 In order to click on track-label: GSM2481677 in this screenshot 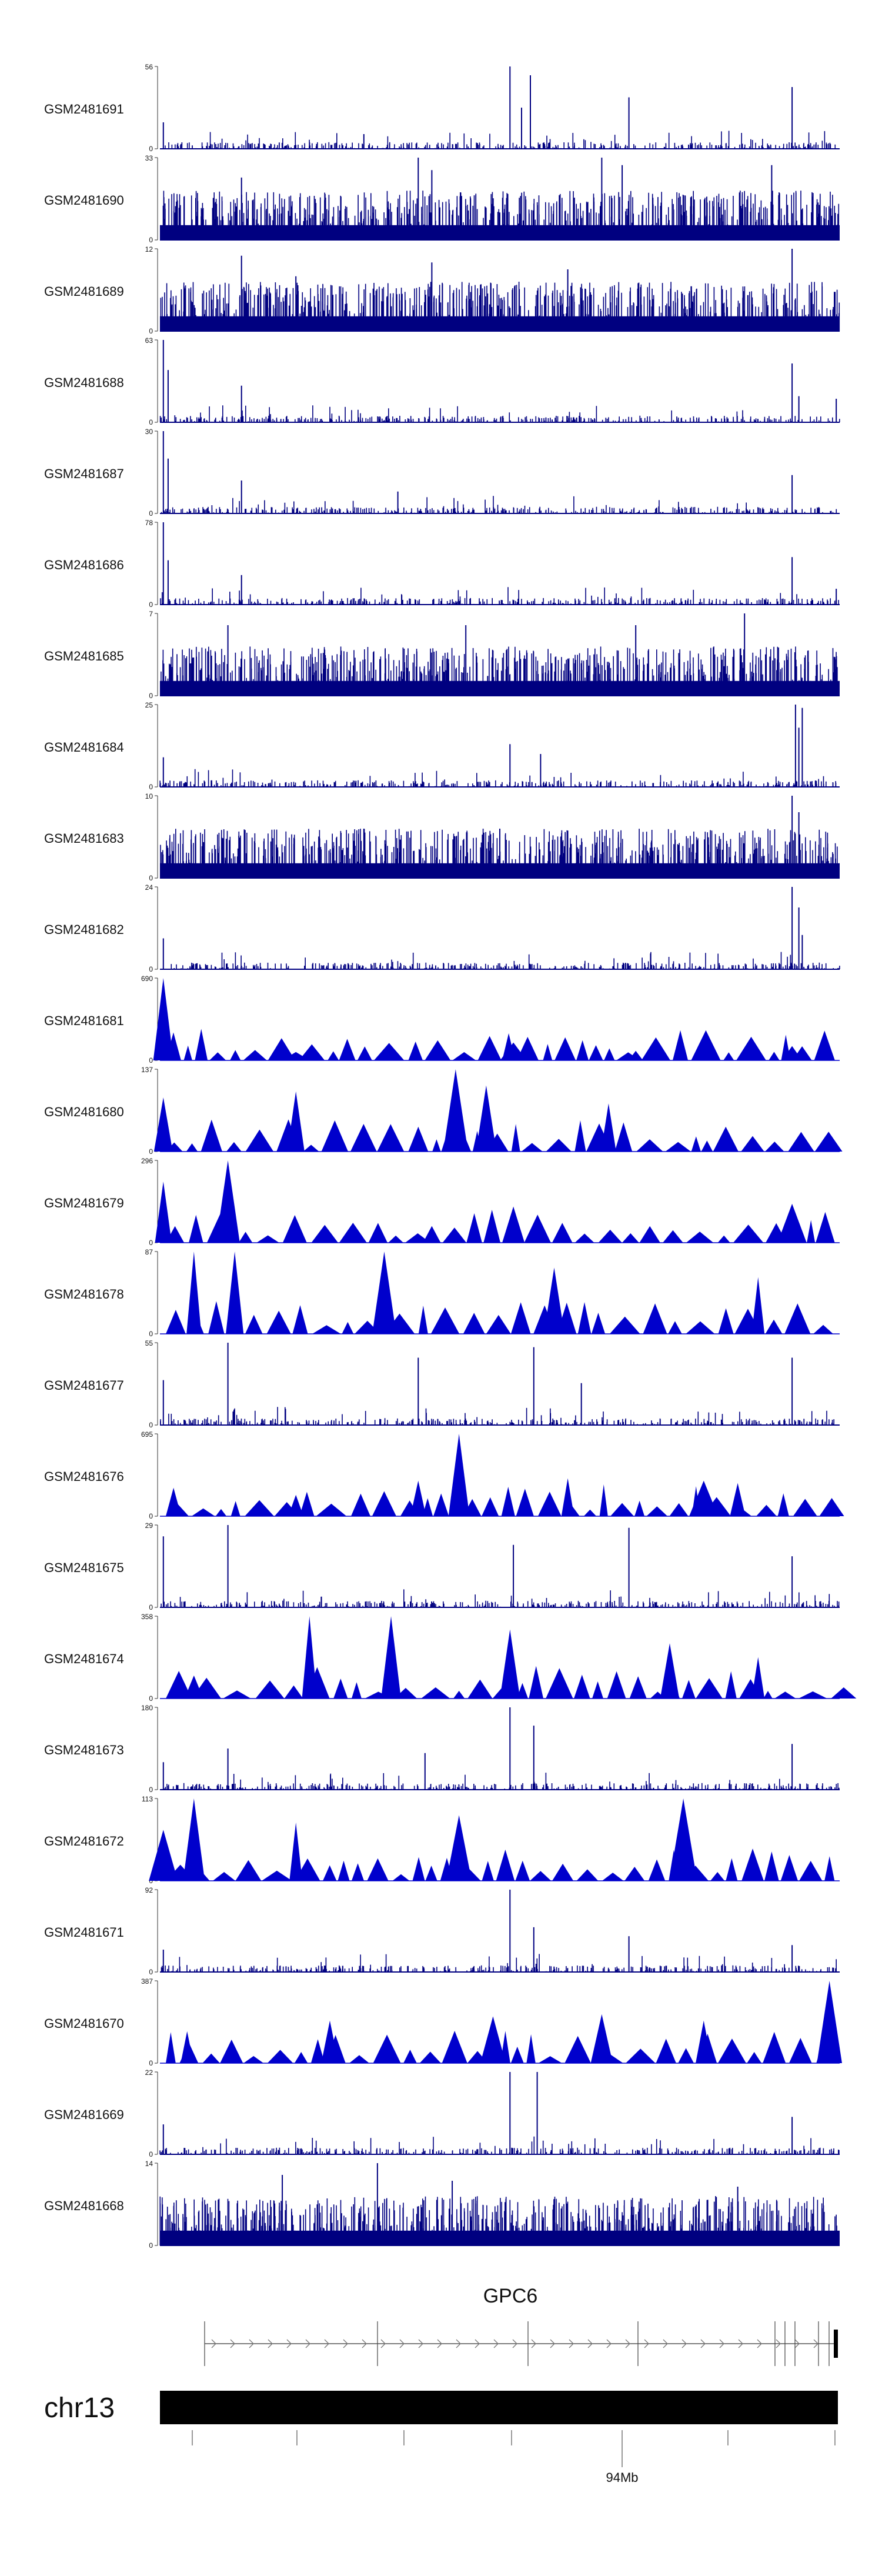, I will do `click(84, 1385)`.